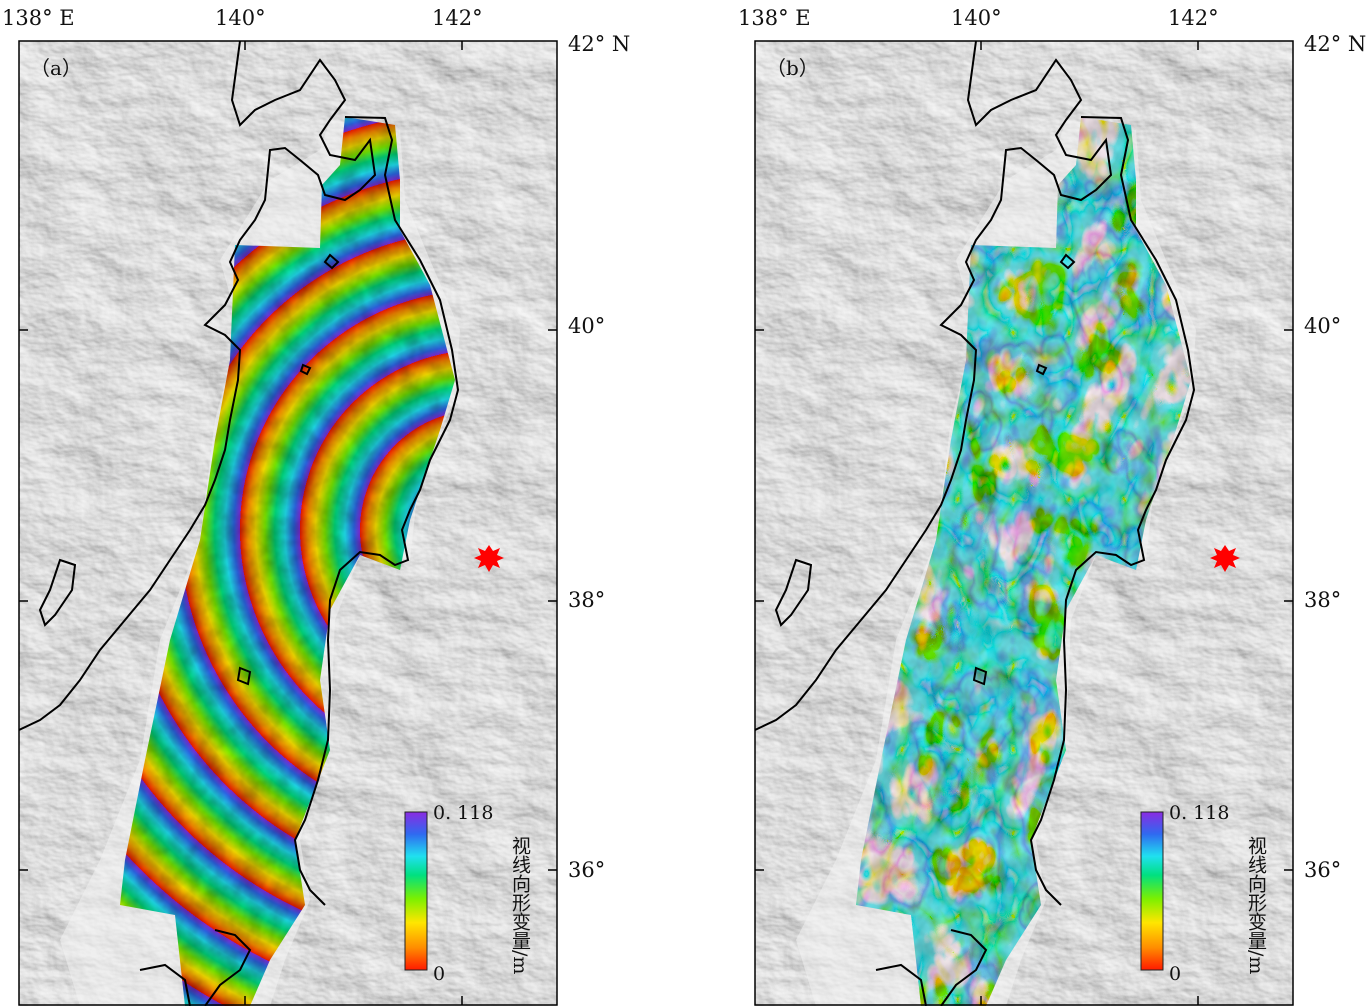 This screenshot has height=1006, width=1368. Describe the element at coordinates (1256, 905) in the screenshot. I see `colorbar-title-b: 视线向形变量/m` at that location.